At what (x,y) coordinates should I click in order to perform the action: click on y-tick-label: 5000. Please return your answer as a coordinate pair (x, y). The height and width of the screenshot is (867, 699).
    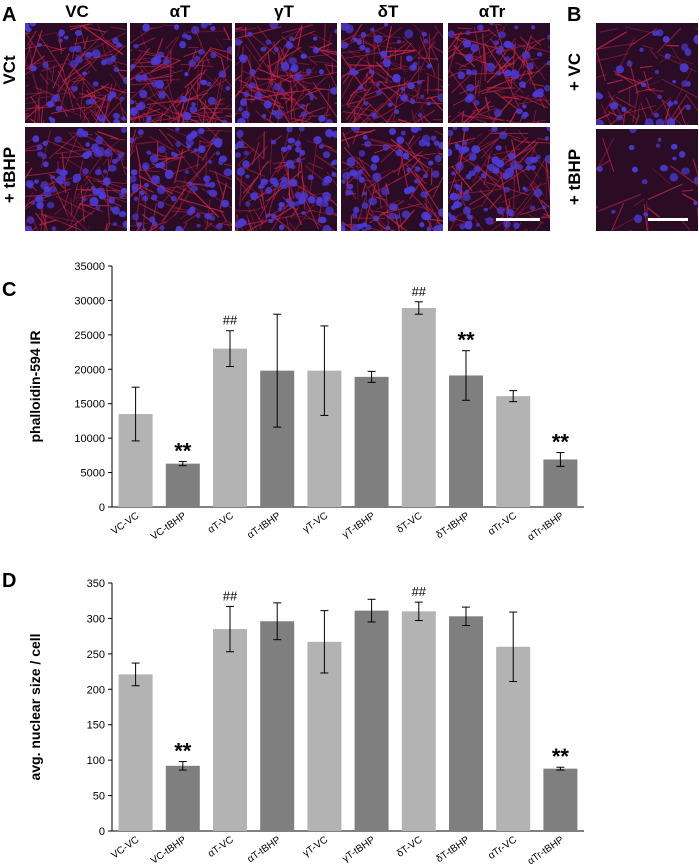
    Looking at the image, I should click on (93, 474).